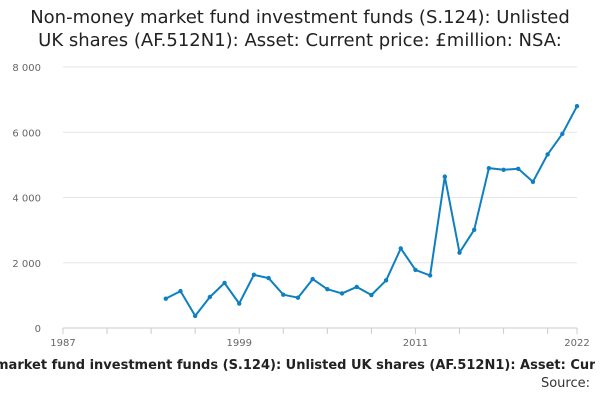 The width and height of the screenshot is (600, 400). Describe the element at coordinates (165, 298) in the screenshot. I see `data-point-1994` at that location.